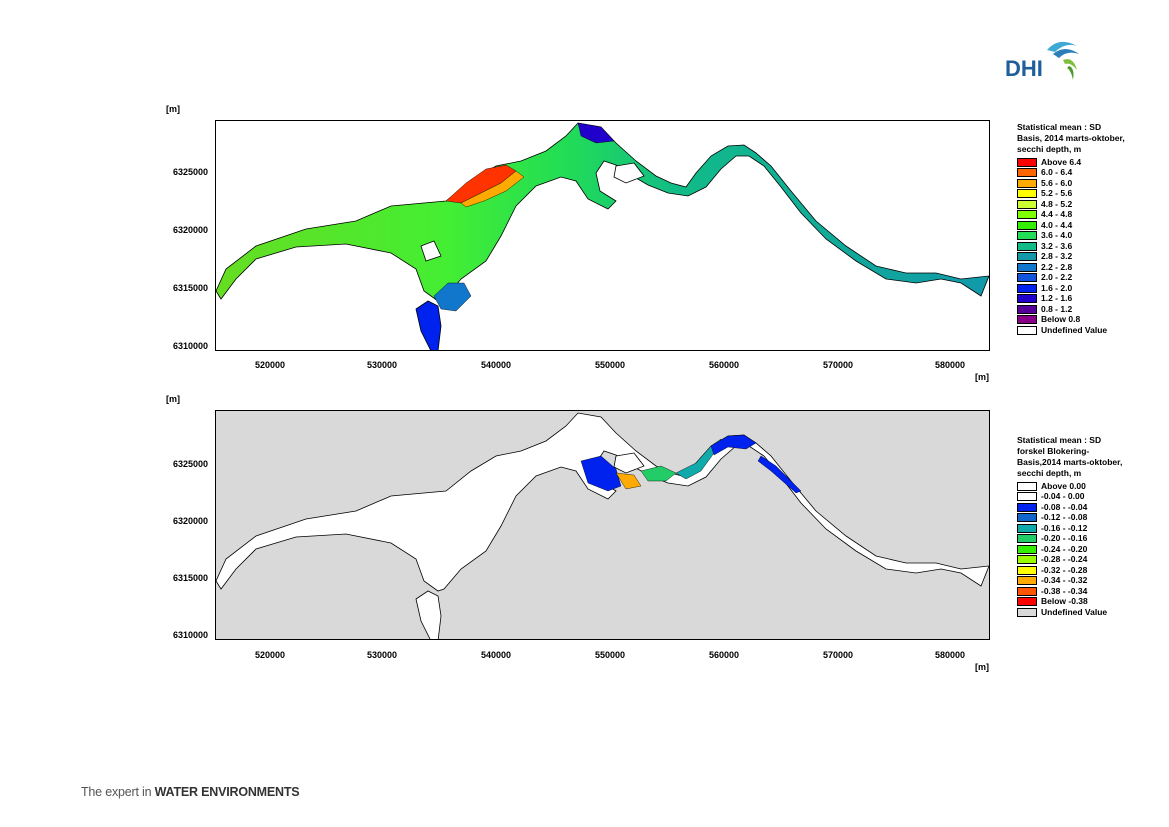  I want to click on x-tick: 570000, so click(838, 655).